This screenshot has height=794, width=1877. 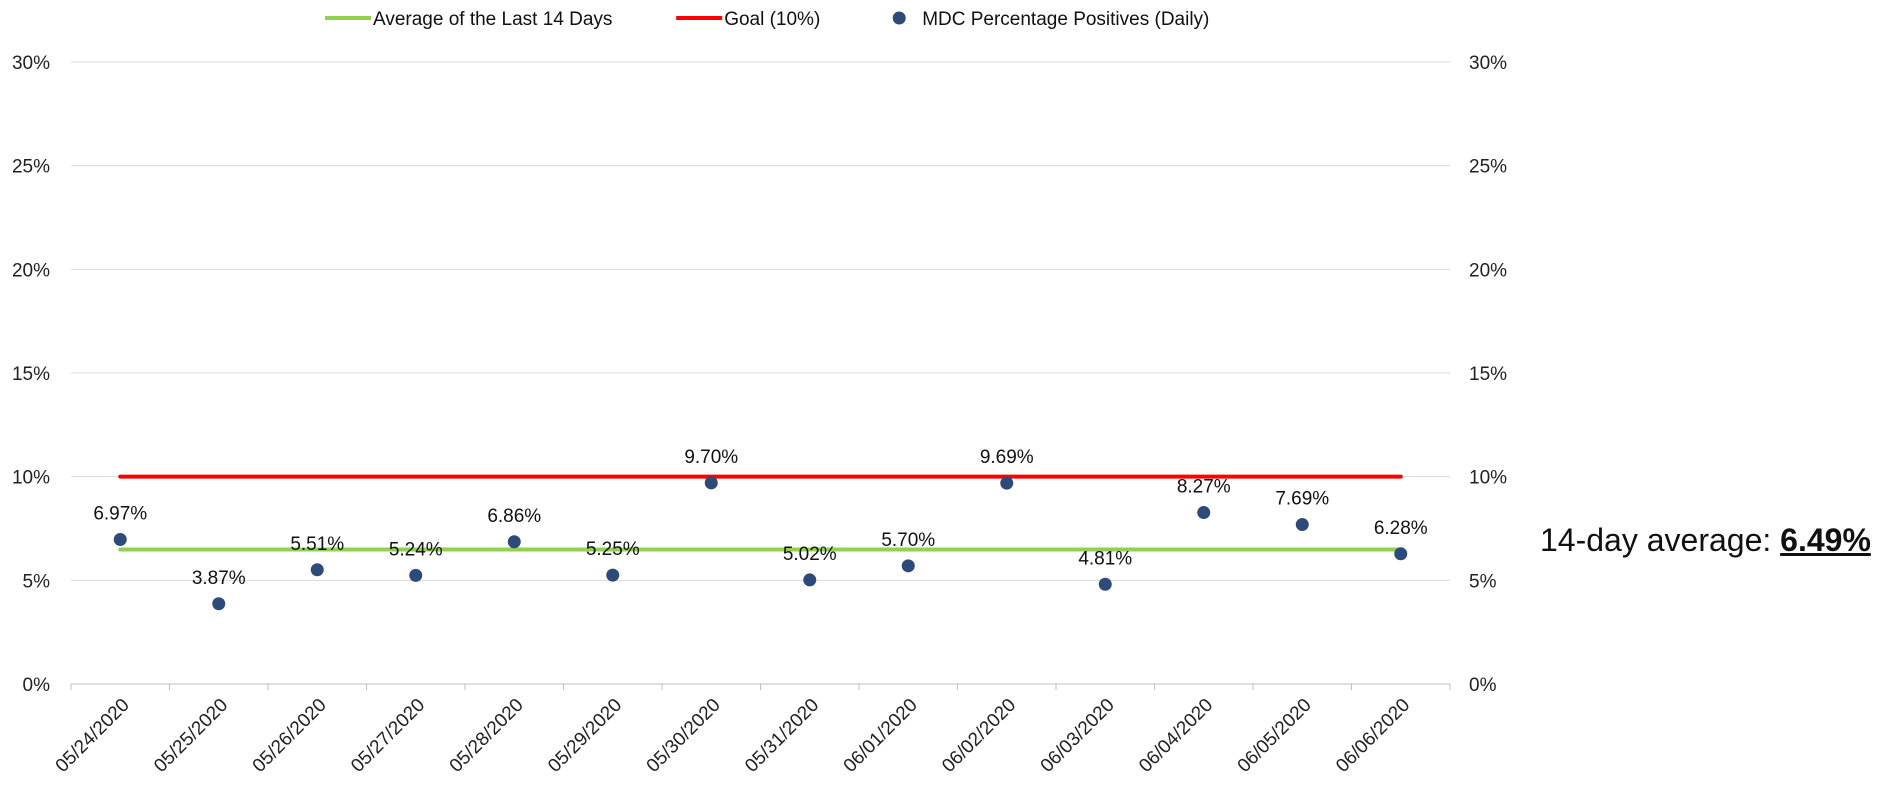 I want to click on x-tick-label-6: 05/30/2020, so click(x=684, y=736).